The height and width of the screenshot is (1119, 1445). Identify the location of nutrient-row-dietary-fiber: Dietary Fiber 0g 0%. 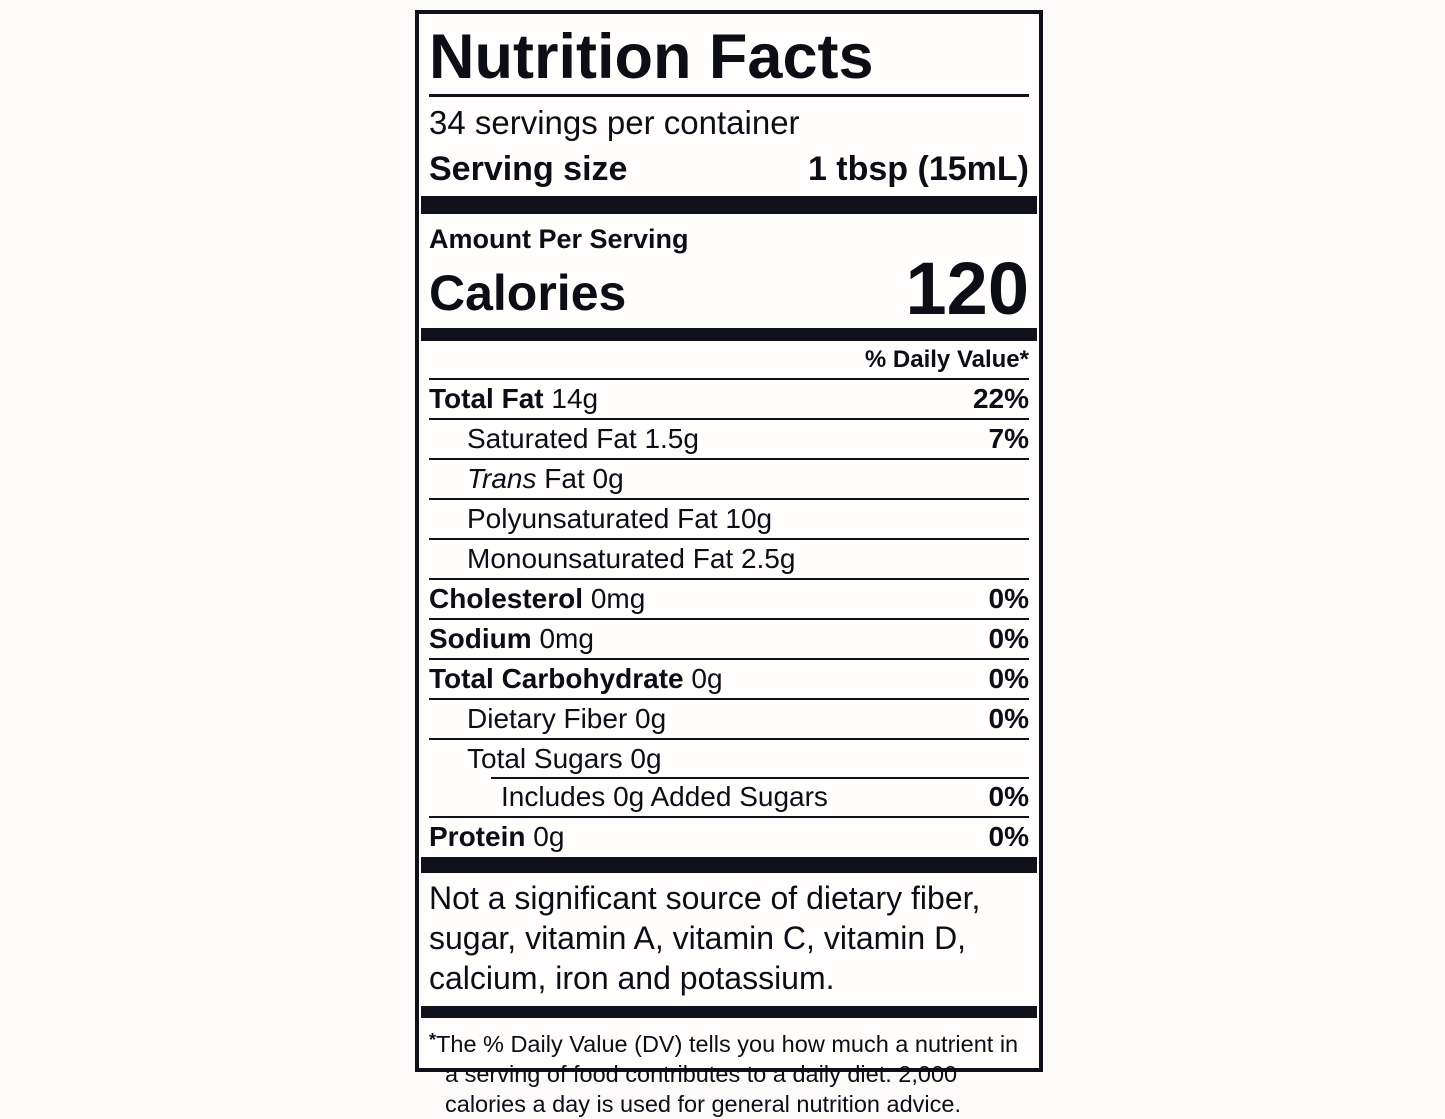
(729, 718).